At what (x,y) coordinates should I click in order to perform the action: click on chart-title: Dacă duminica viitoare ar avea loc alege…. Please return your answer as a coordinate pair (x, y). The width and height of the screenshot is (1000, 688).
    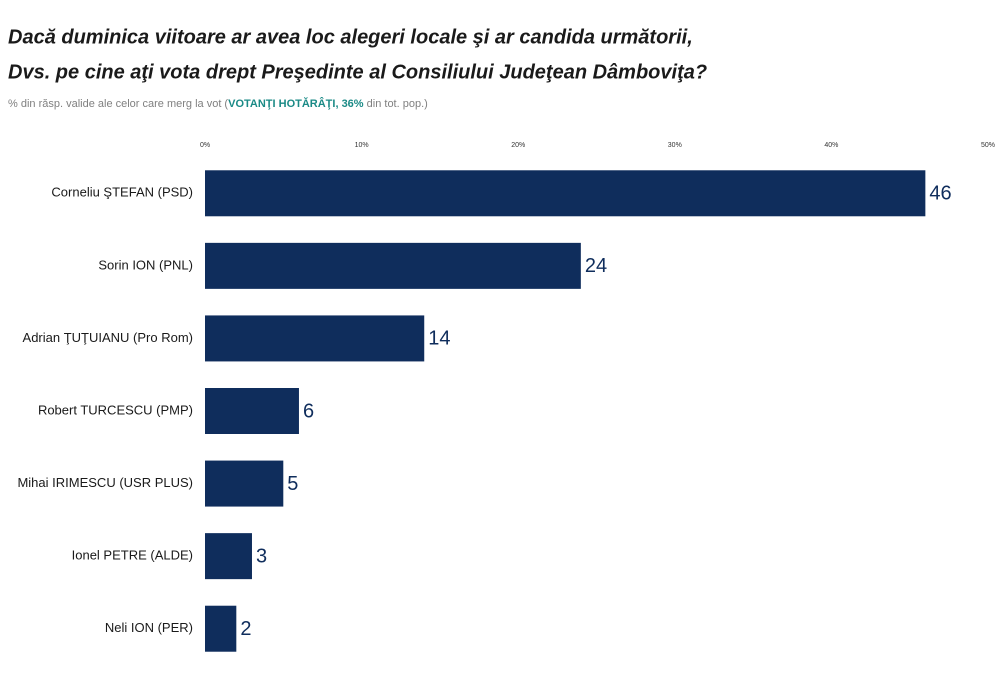
    Looking at the image, I should click on (350, 37).